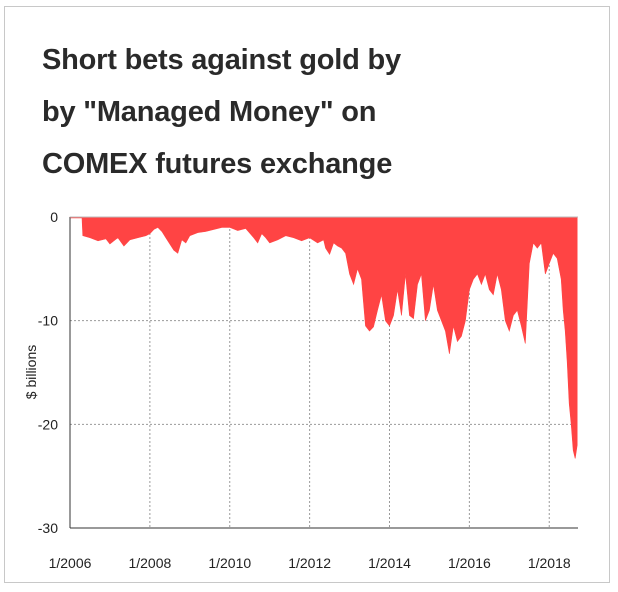 This screenshot has height=592, width=618. What do you see at coordinates (31, 372) in the screenshot?
I see `y-axis-label: $ billions` at bounding box center [31, 372].